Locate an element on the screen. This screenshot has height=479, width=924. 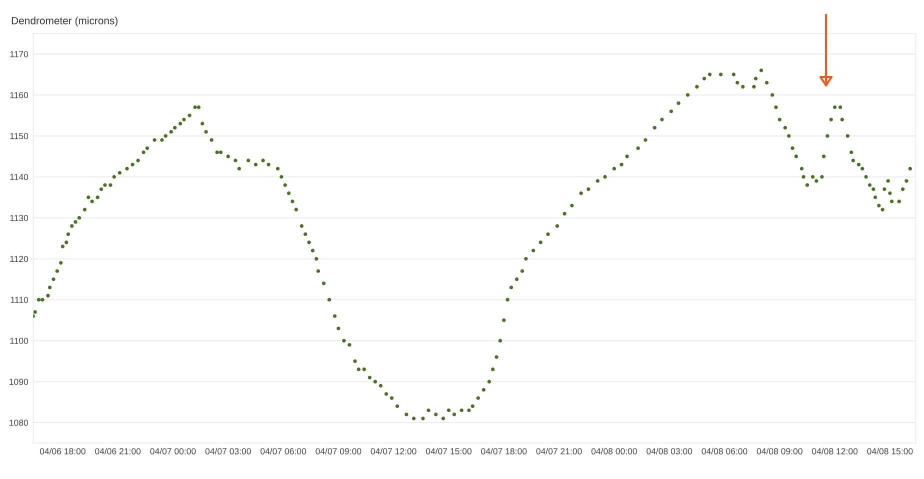
y-tick-label: 1150 is located at coordinates (19, 136).